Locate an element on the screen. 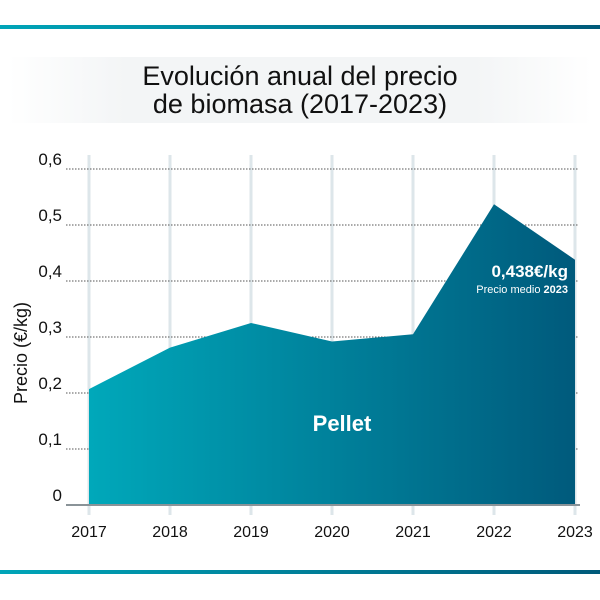 The image size is (600, 600). title-line-1: Evolución anual del precio is located at coordinates (300, 76).